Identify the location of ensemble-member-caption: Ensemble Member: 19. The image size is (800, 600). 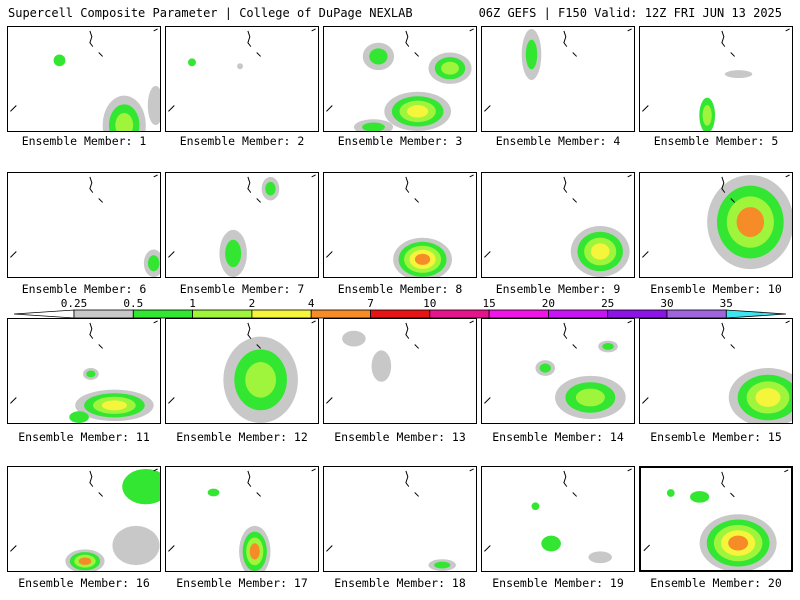
(558, 583).